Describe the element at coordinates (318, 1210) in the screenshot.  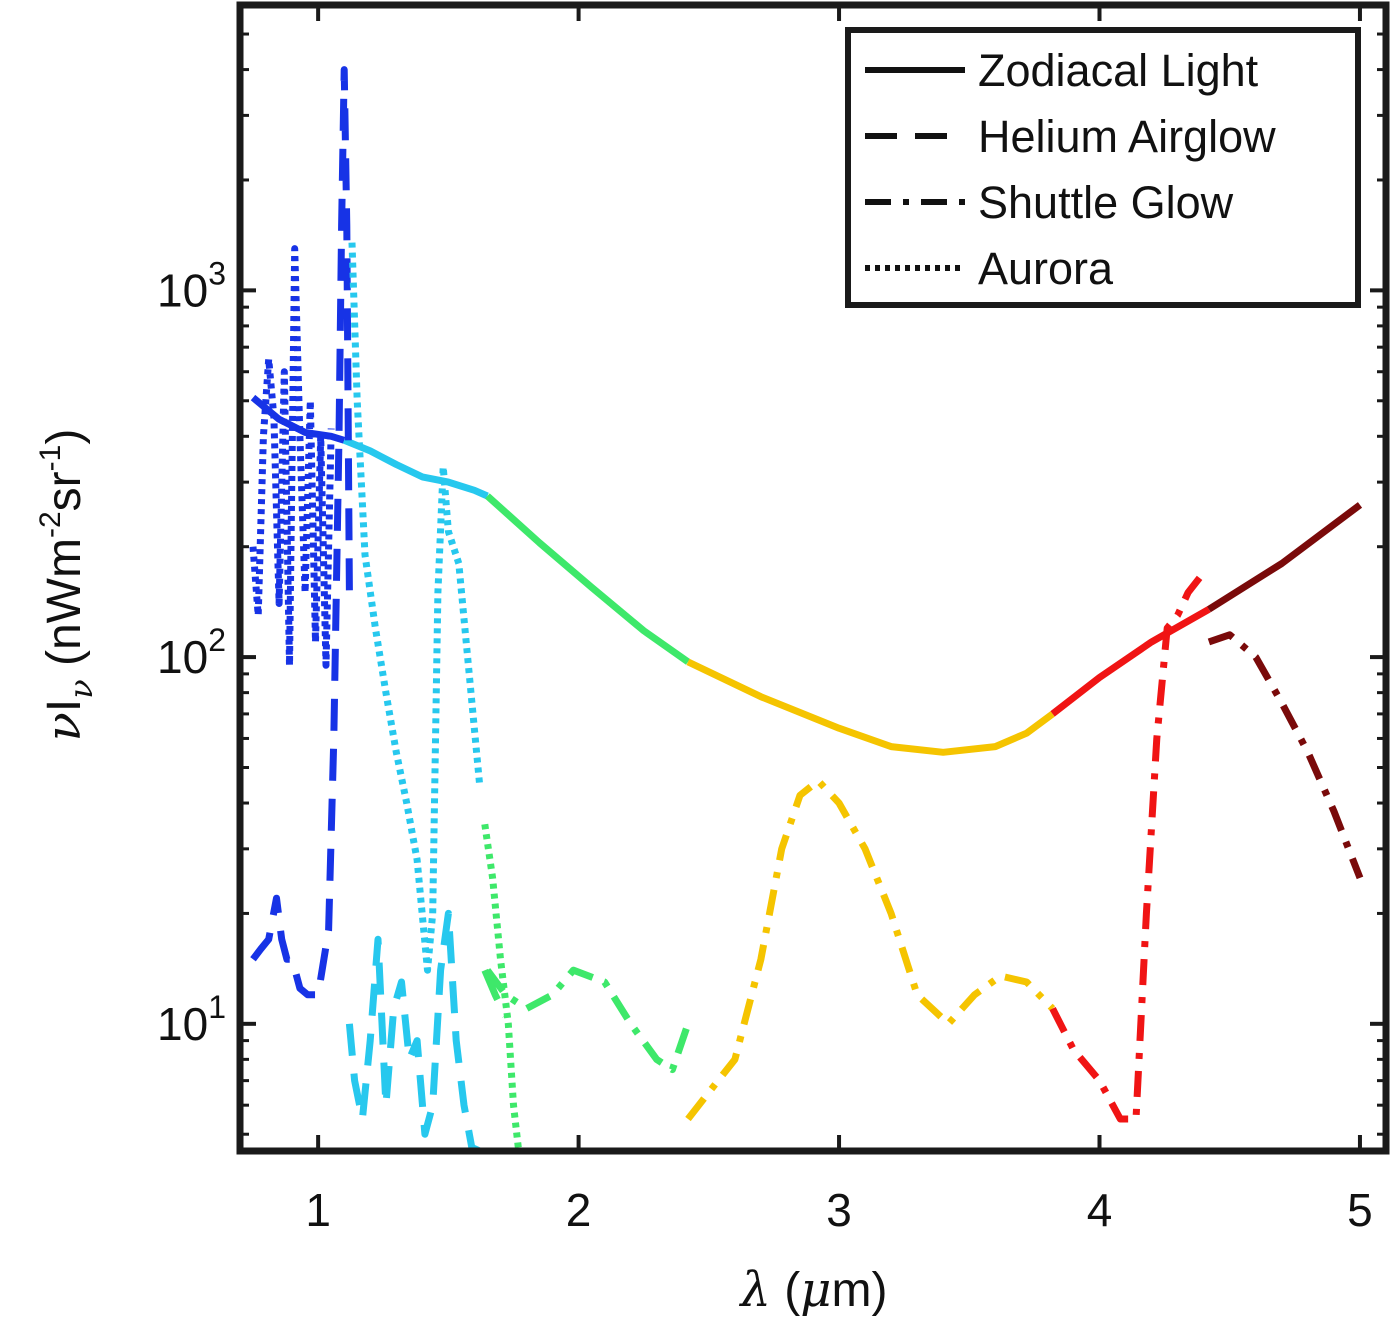
I see `x-tick-label: 1` at that location.